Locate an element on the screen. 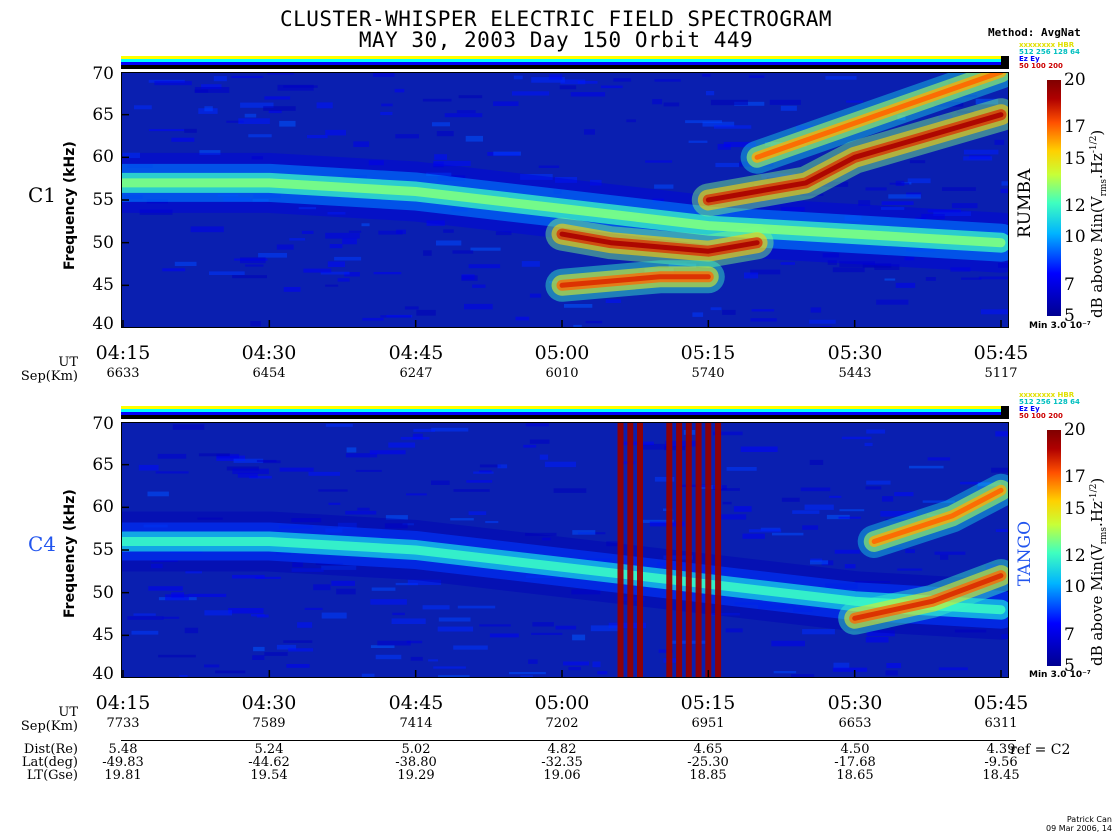  status-bar-c1 is located at coordinates (565, 62).